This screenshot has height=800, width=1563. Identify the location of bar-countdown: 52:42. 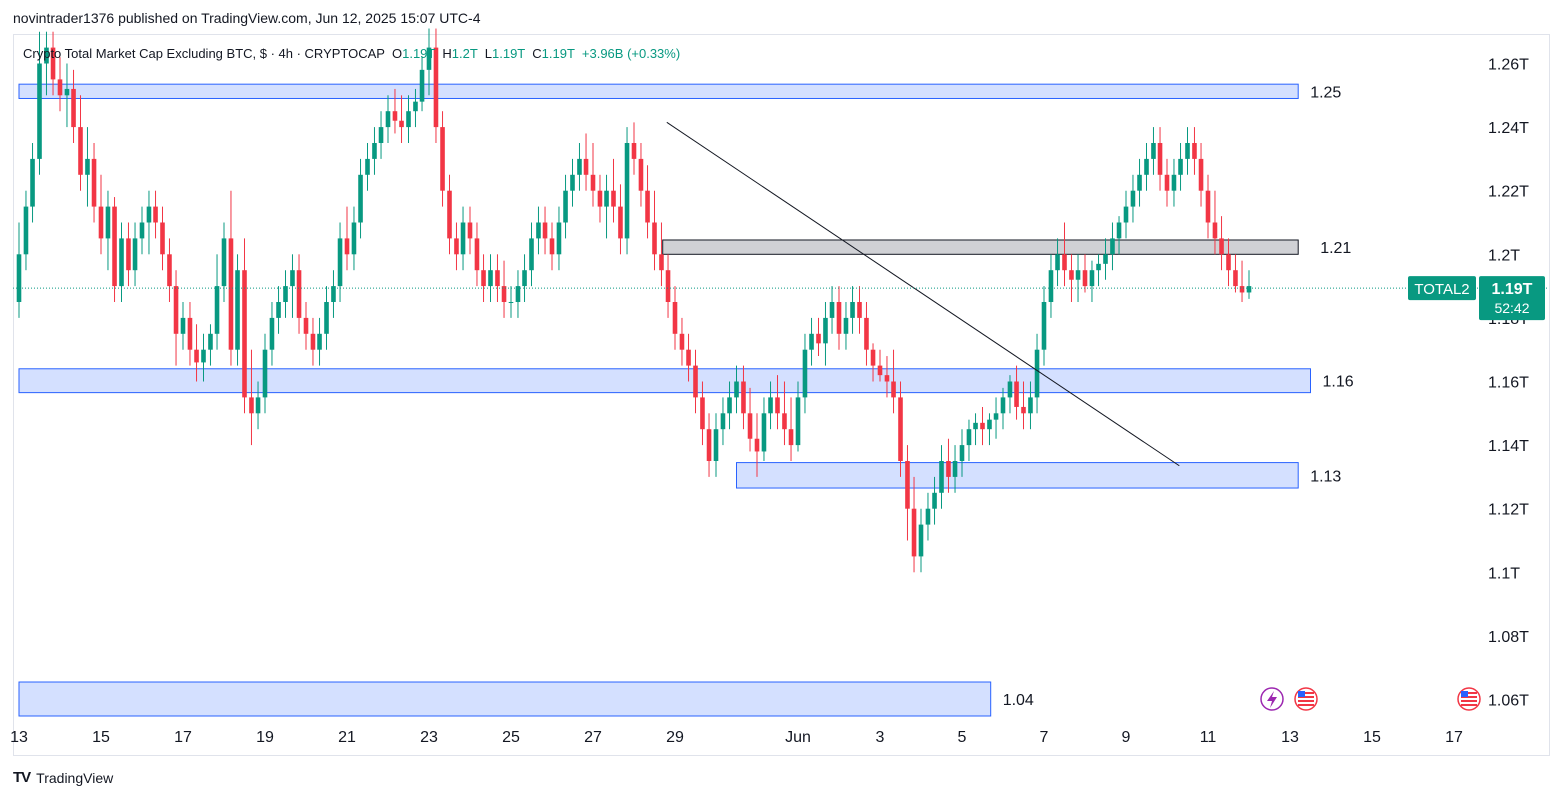
(1511, 308).